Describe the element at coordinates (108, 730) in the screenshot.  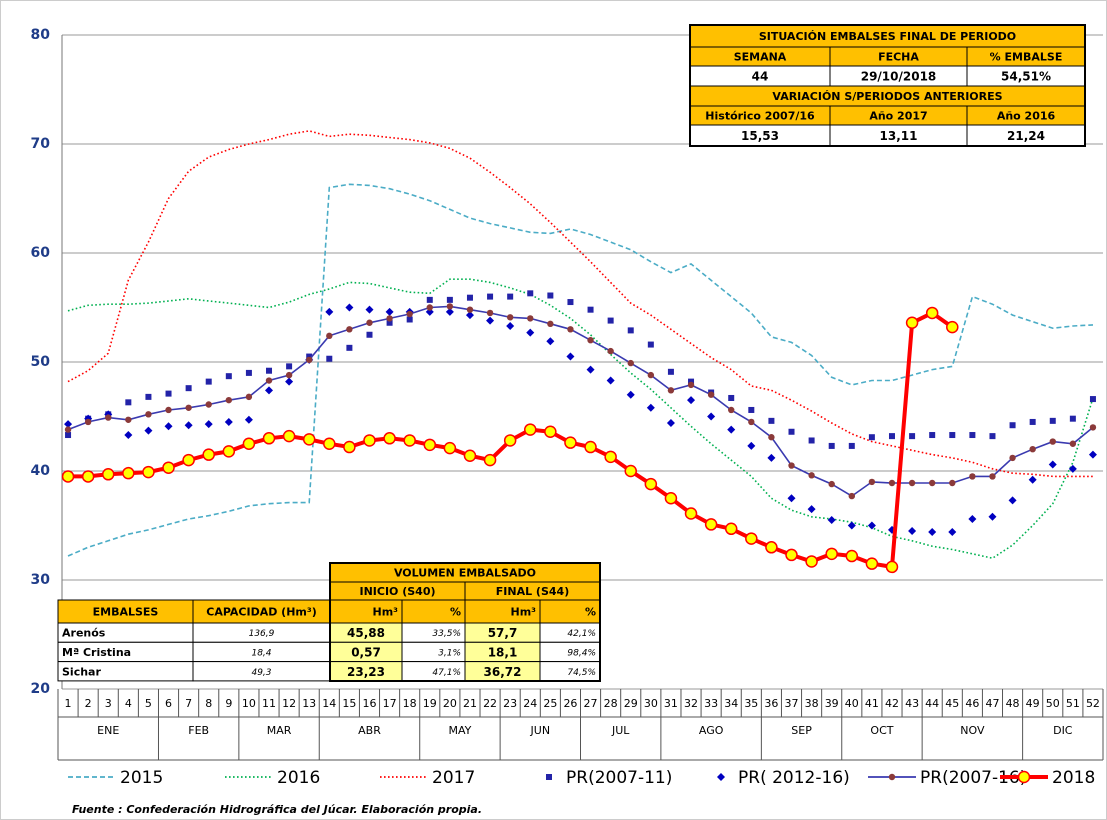
I see `month-label: ENE` at that location.